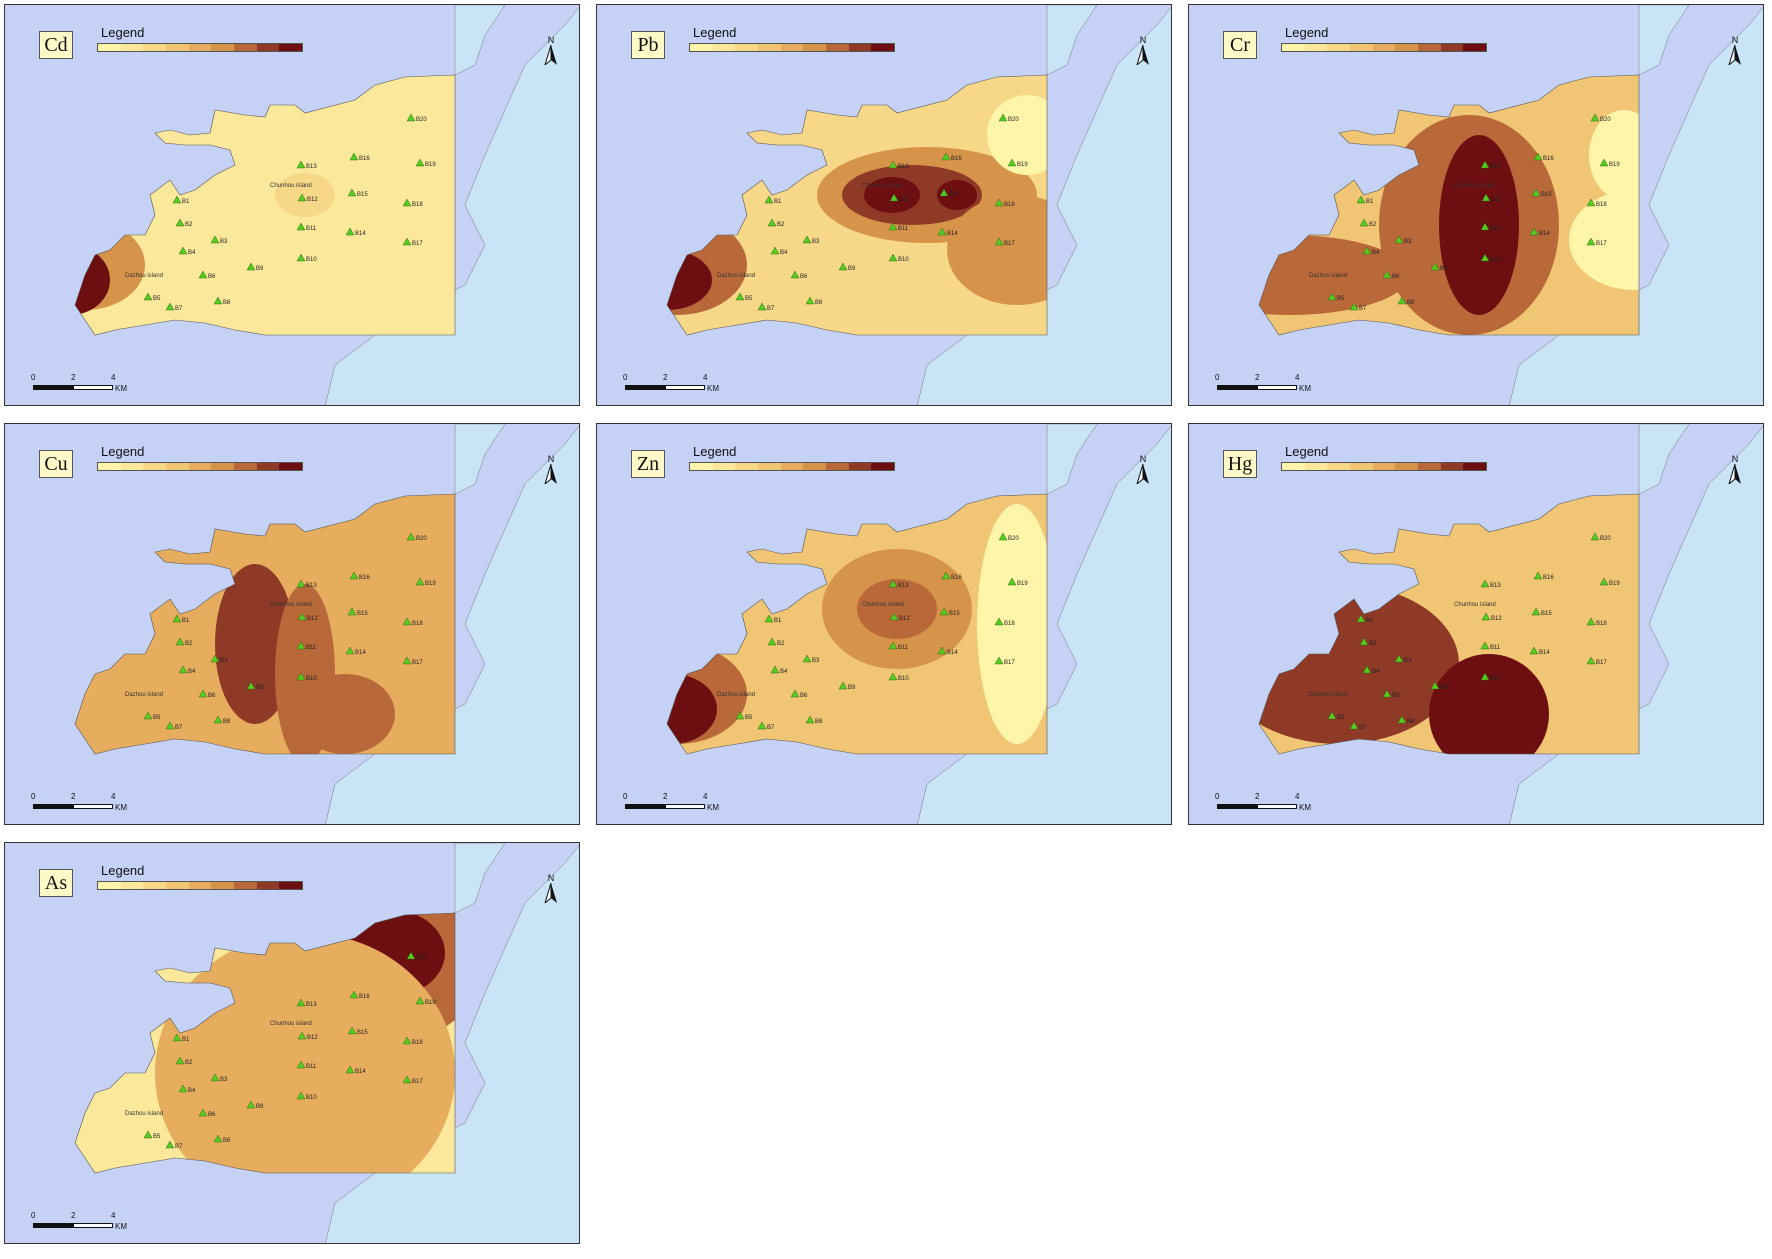  Describe the element at coordinates (192, 1091) in the screenshot. I see `sampling-site-label: B4` at that location.